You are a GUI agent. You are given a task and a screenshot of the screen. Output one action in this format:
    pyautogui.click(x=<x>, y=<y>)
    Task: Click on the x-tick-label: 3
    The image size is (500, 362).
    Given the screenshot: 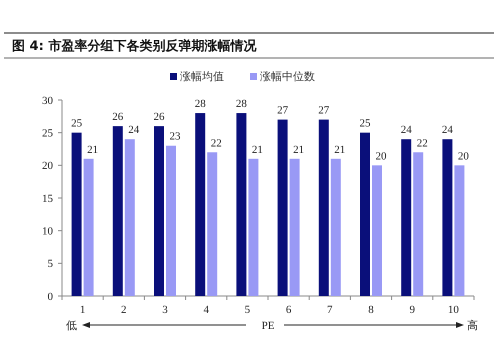 What is the action you would take?
    pyautogui.click(x=165, y=310)
    